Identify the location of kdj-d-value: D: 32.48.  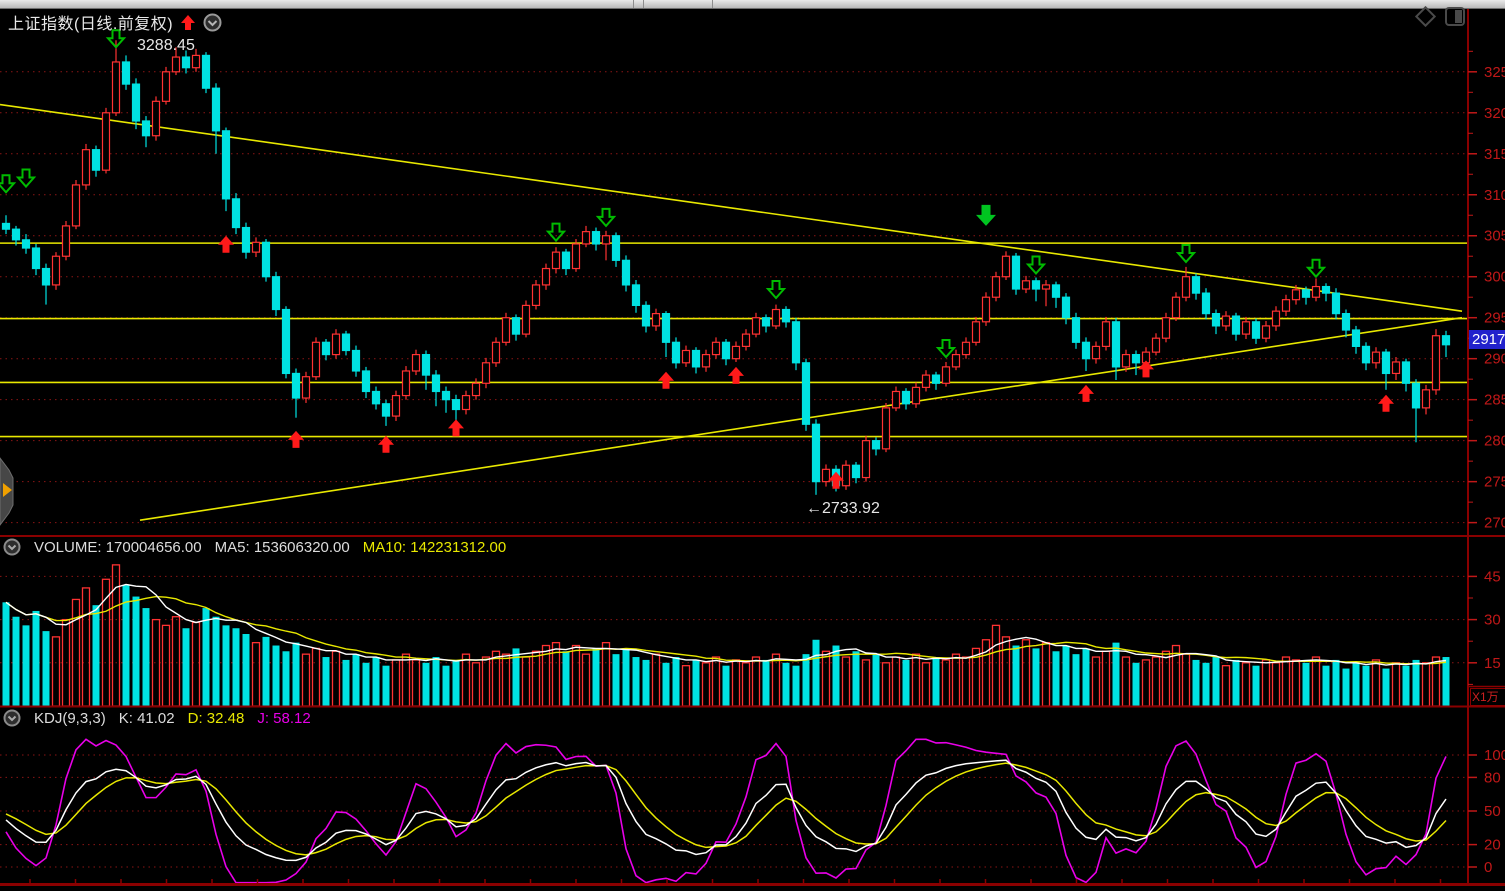
(216, 718).